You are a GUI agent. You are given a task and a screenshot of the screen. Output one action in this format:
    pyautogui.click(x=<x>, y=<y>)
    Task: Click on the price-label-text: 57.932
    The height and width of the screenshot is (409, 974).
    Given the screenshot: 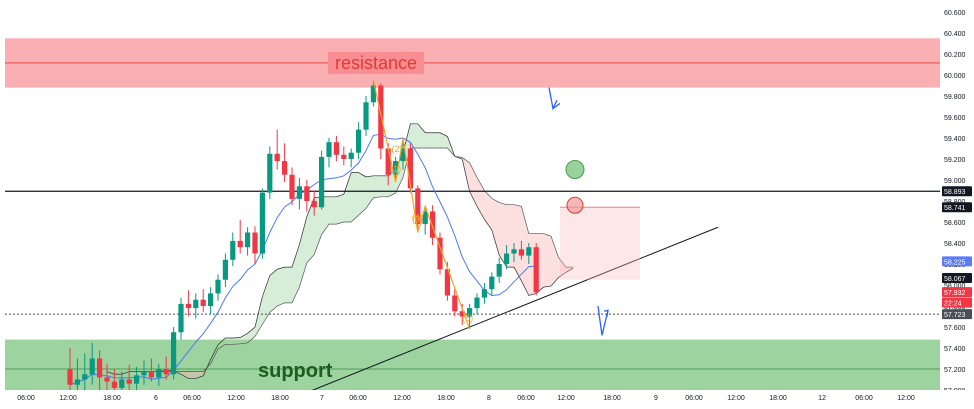 What is the action you would take?
    pyautogui.click(x=955, y=293)
    